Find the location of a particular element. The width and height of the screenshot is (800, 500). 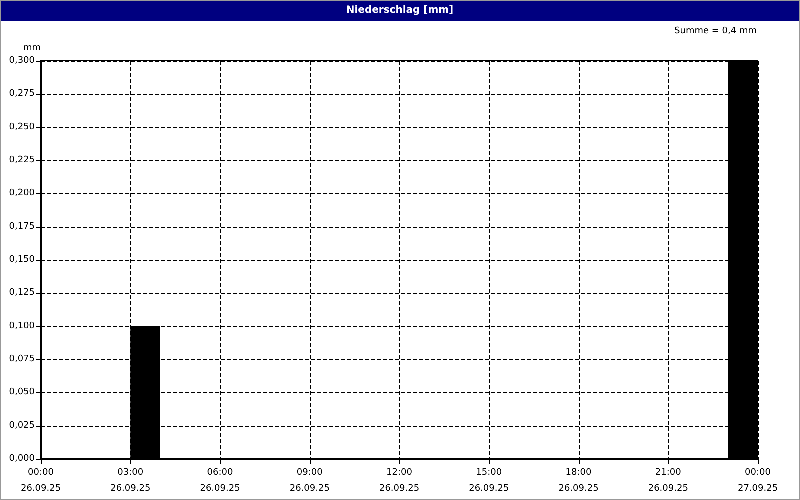

y-tick-label: 0,250 is located at coordinates (22, 127).